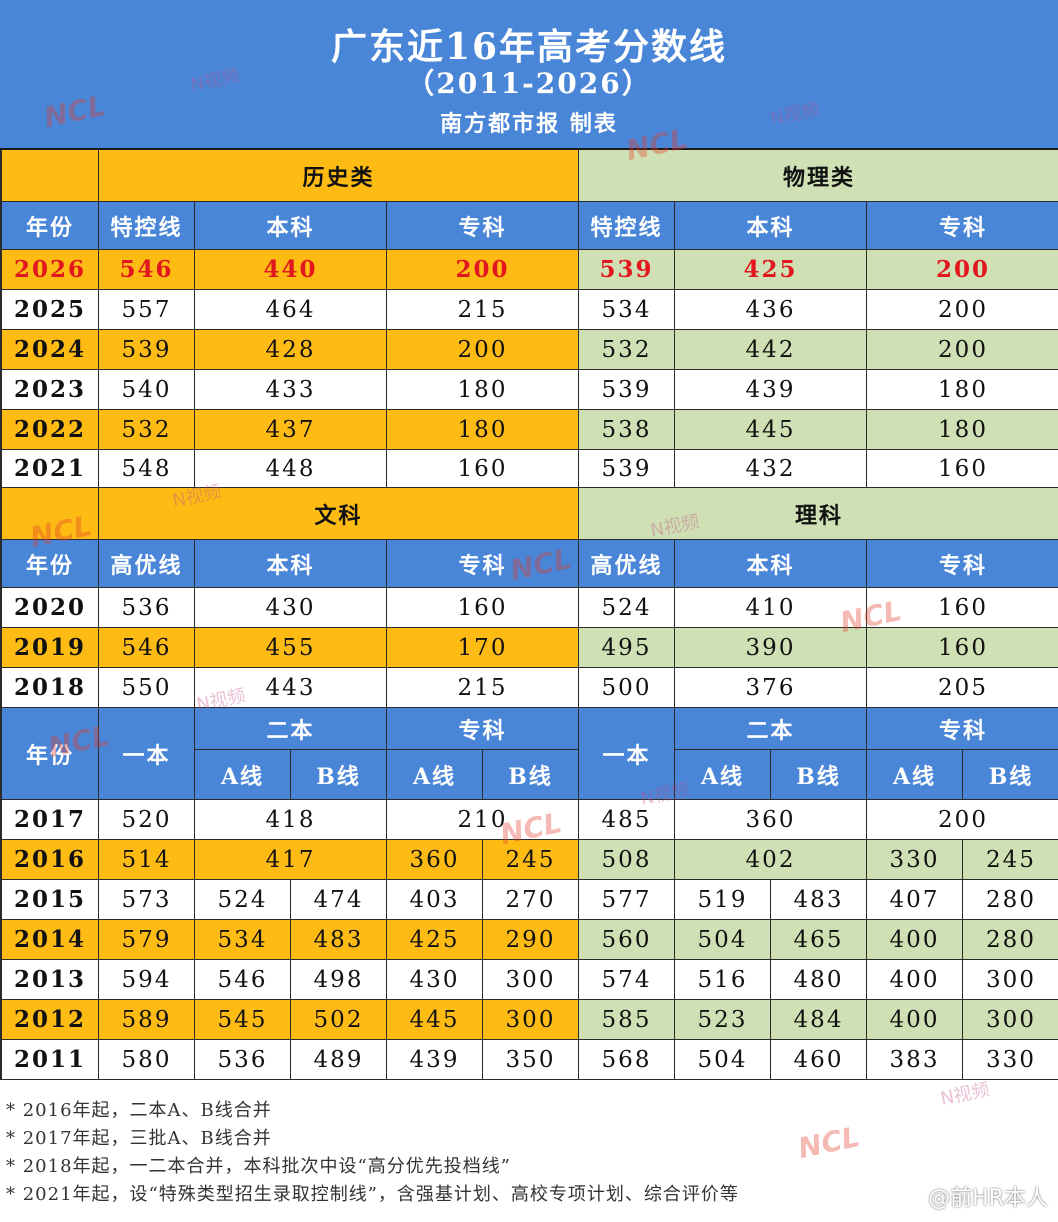 This screenshot has width=1058, height=1222. I want to click on score-cell: 520, so click(147, 820).